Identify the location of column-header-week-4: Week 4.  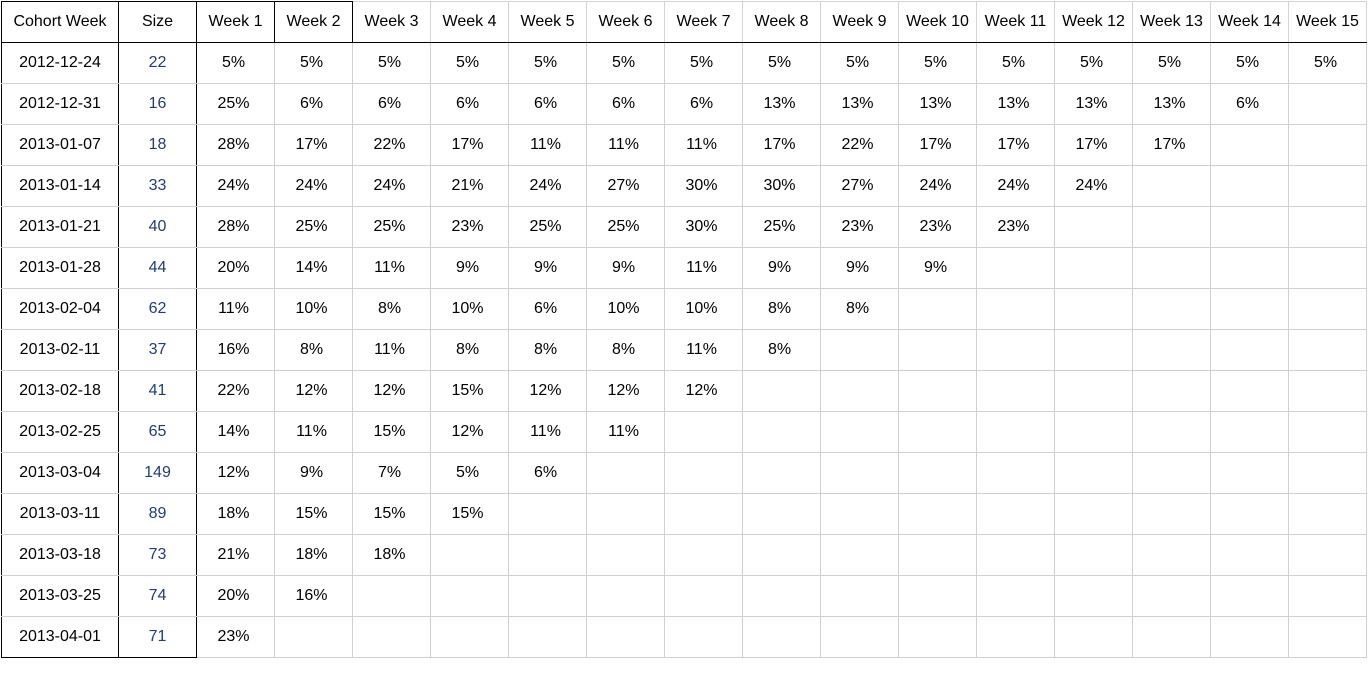
(469, 22).